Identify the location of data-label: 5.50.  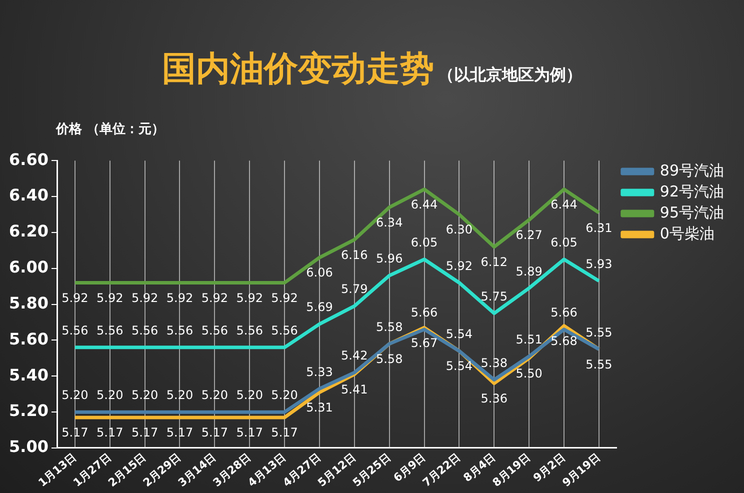
(529, 373).